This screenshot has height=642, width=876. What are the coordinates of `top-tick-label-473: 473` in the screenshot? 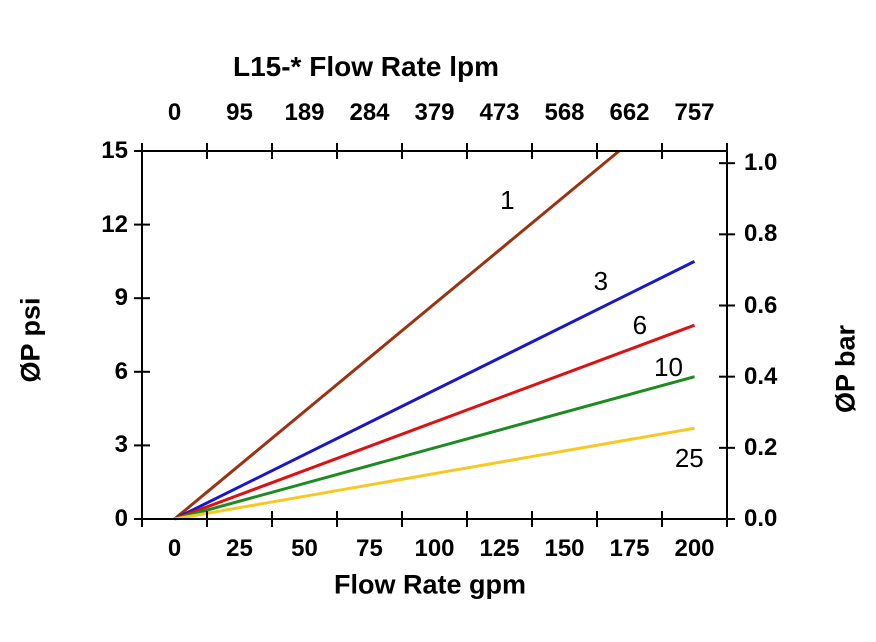 It's located at (499, 112).